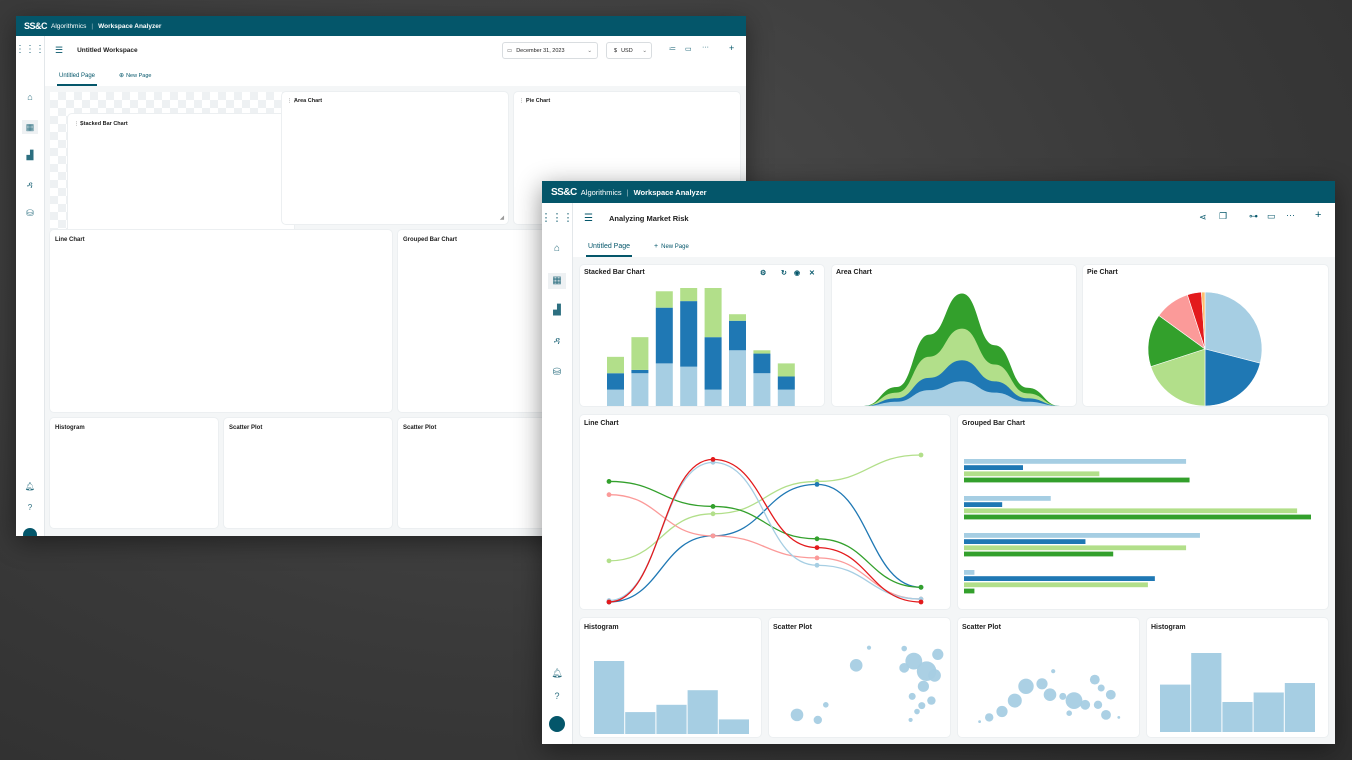 The image size is (1352, 760). I want to click on line-card: Line Chart, so click(765, 512).